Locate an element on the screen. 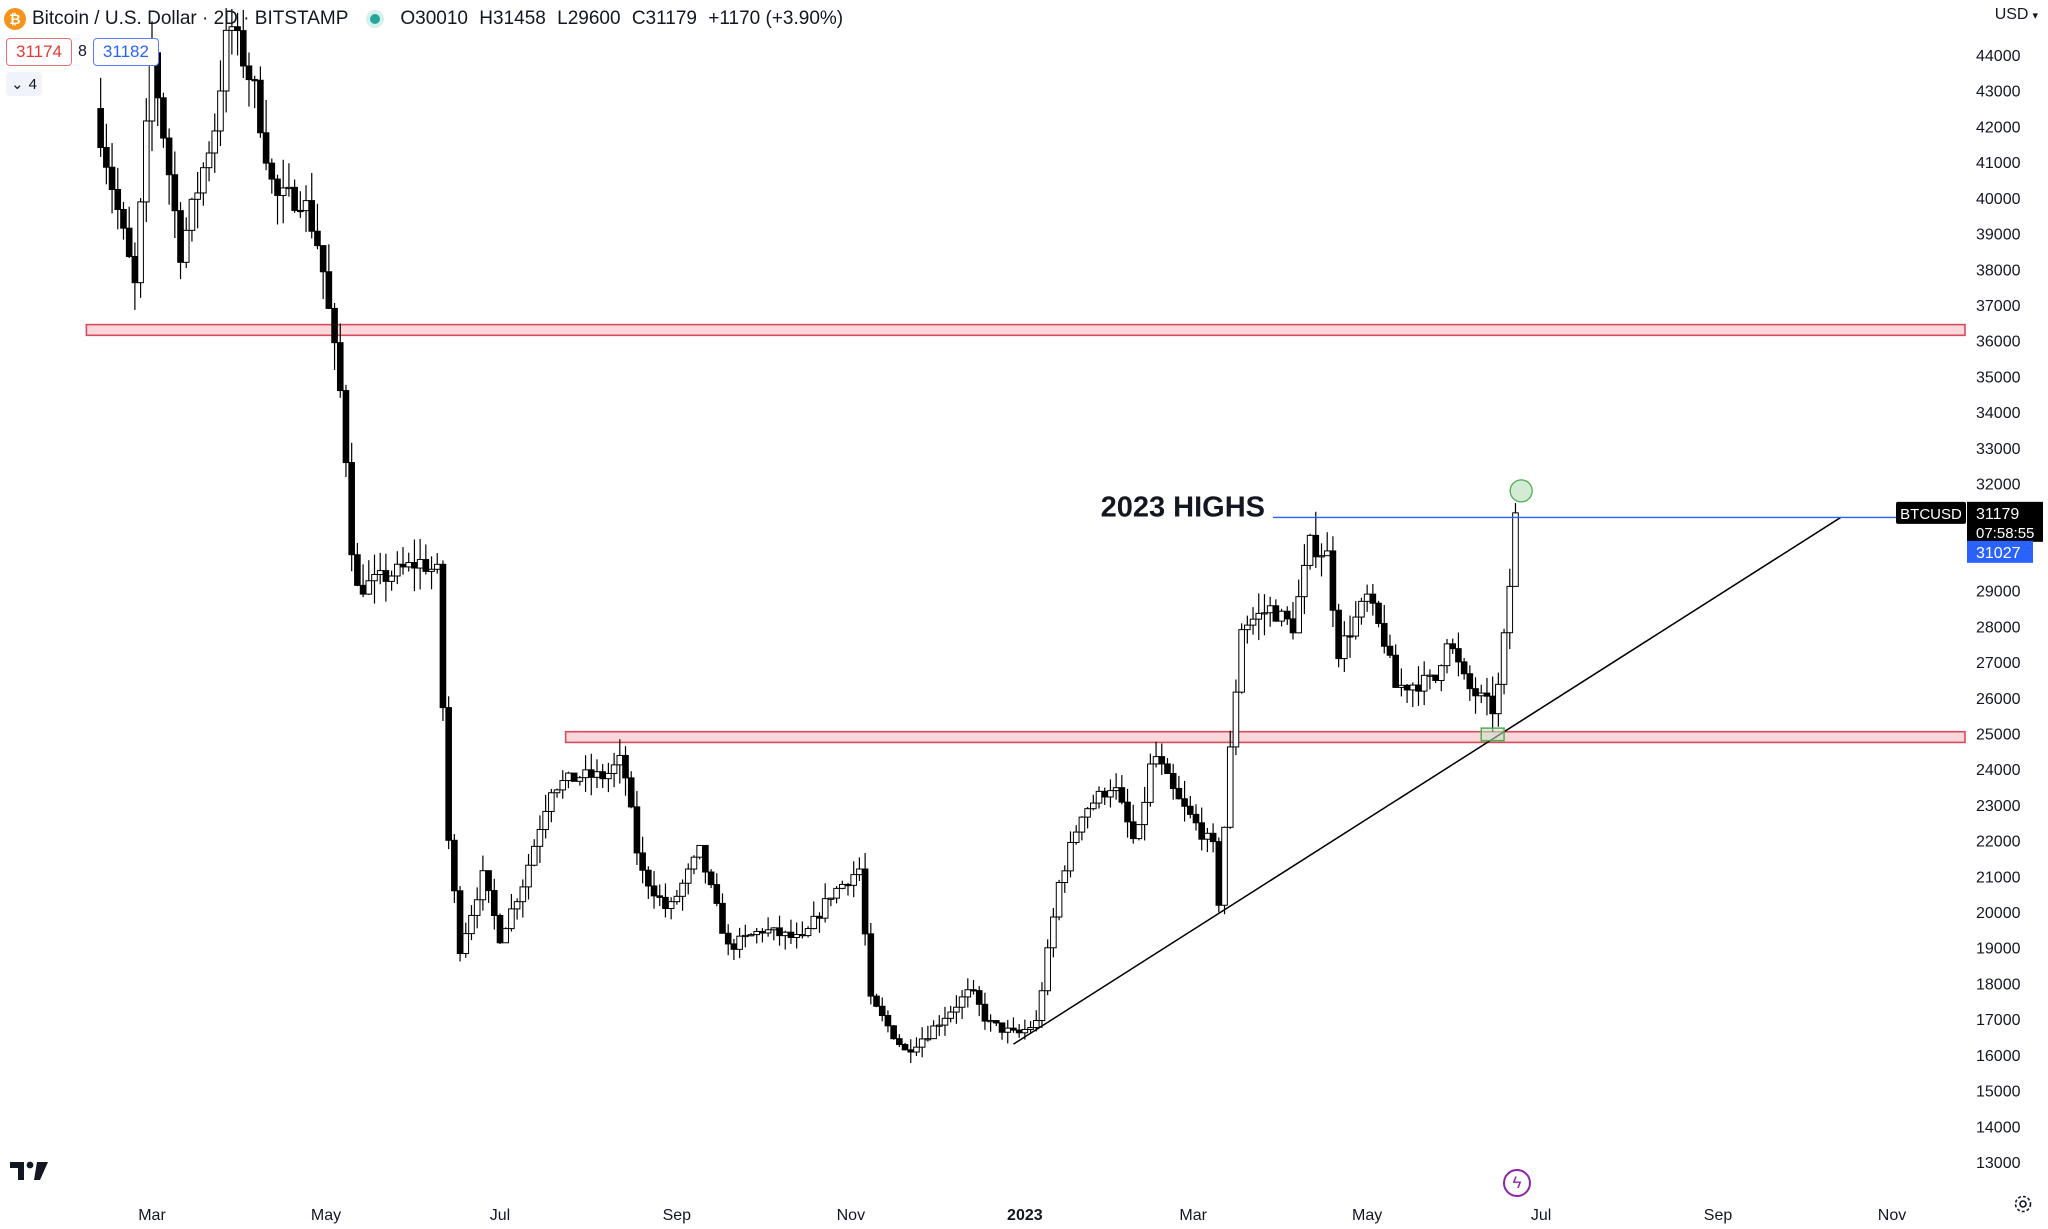 This screenshot has width=2048, height=1229. y-tick-label: 18000 is located at coordinates (1998, 984).